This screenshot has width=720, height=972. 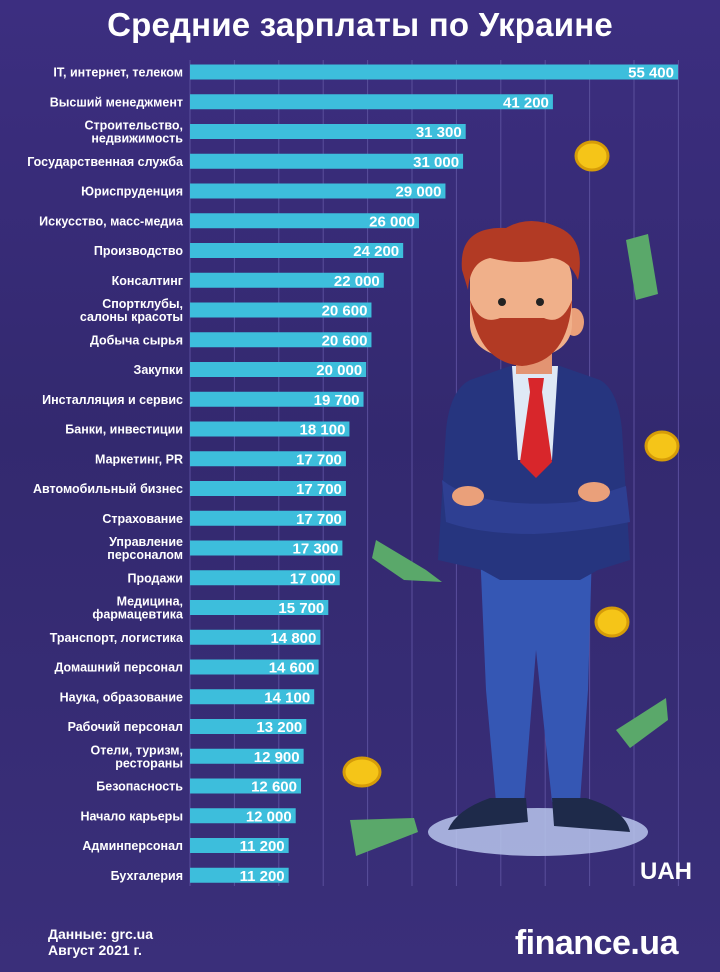 I want to click on category-label: Продажи, so click(x=155, y=578).